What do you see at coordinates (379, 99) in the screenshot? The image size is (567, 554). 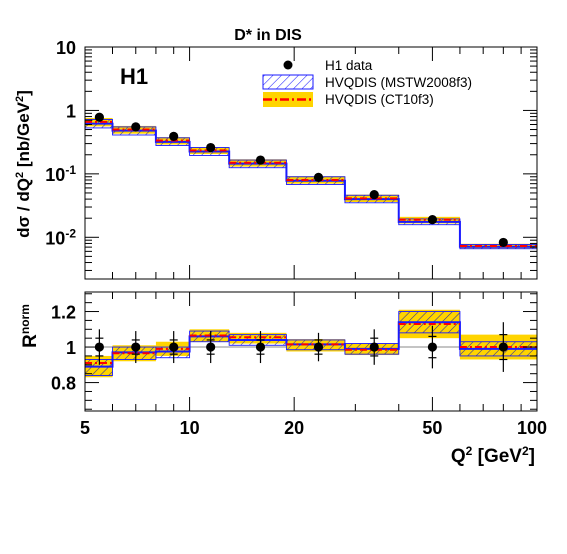 I see `legend-label: HVQDIS (CT10f3)` at bounding box center [379, 99].